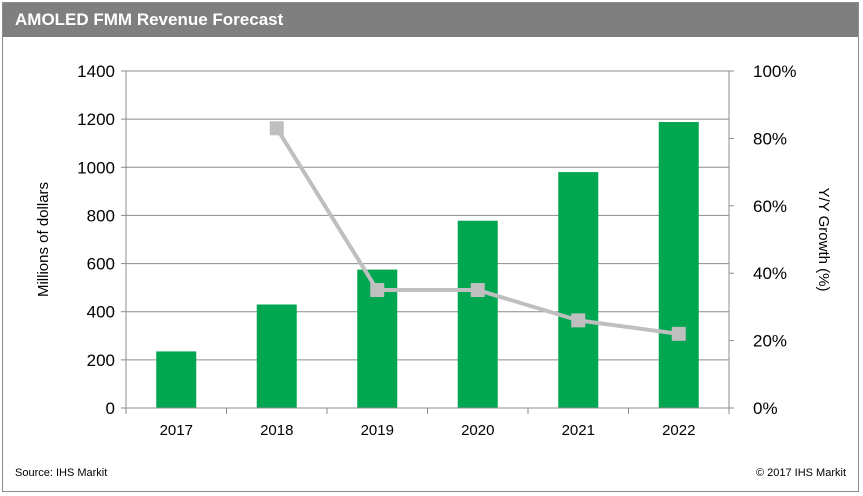 This screenshot has width=863, height=496. Describe the element at coordinates (96, 167) in the screenshot. I see `left-axis-tick-label: 1000` at that location.